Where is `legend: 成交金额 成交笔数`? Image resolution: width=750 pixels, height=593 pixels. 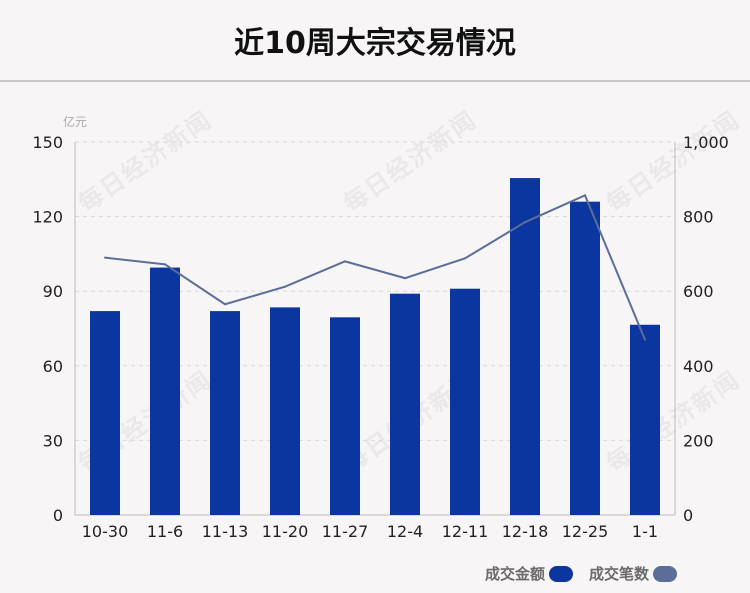 legend: 成交金额 成交笔数 is located at coordinates (589, 573).